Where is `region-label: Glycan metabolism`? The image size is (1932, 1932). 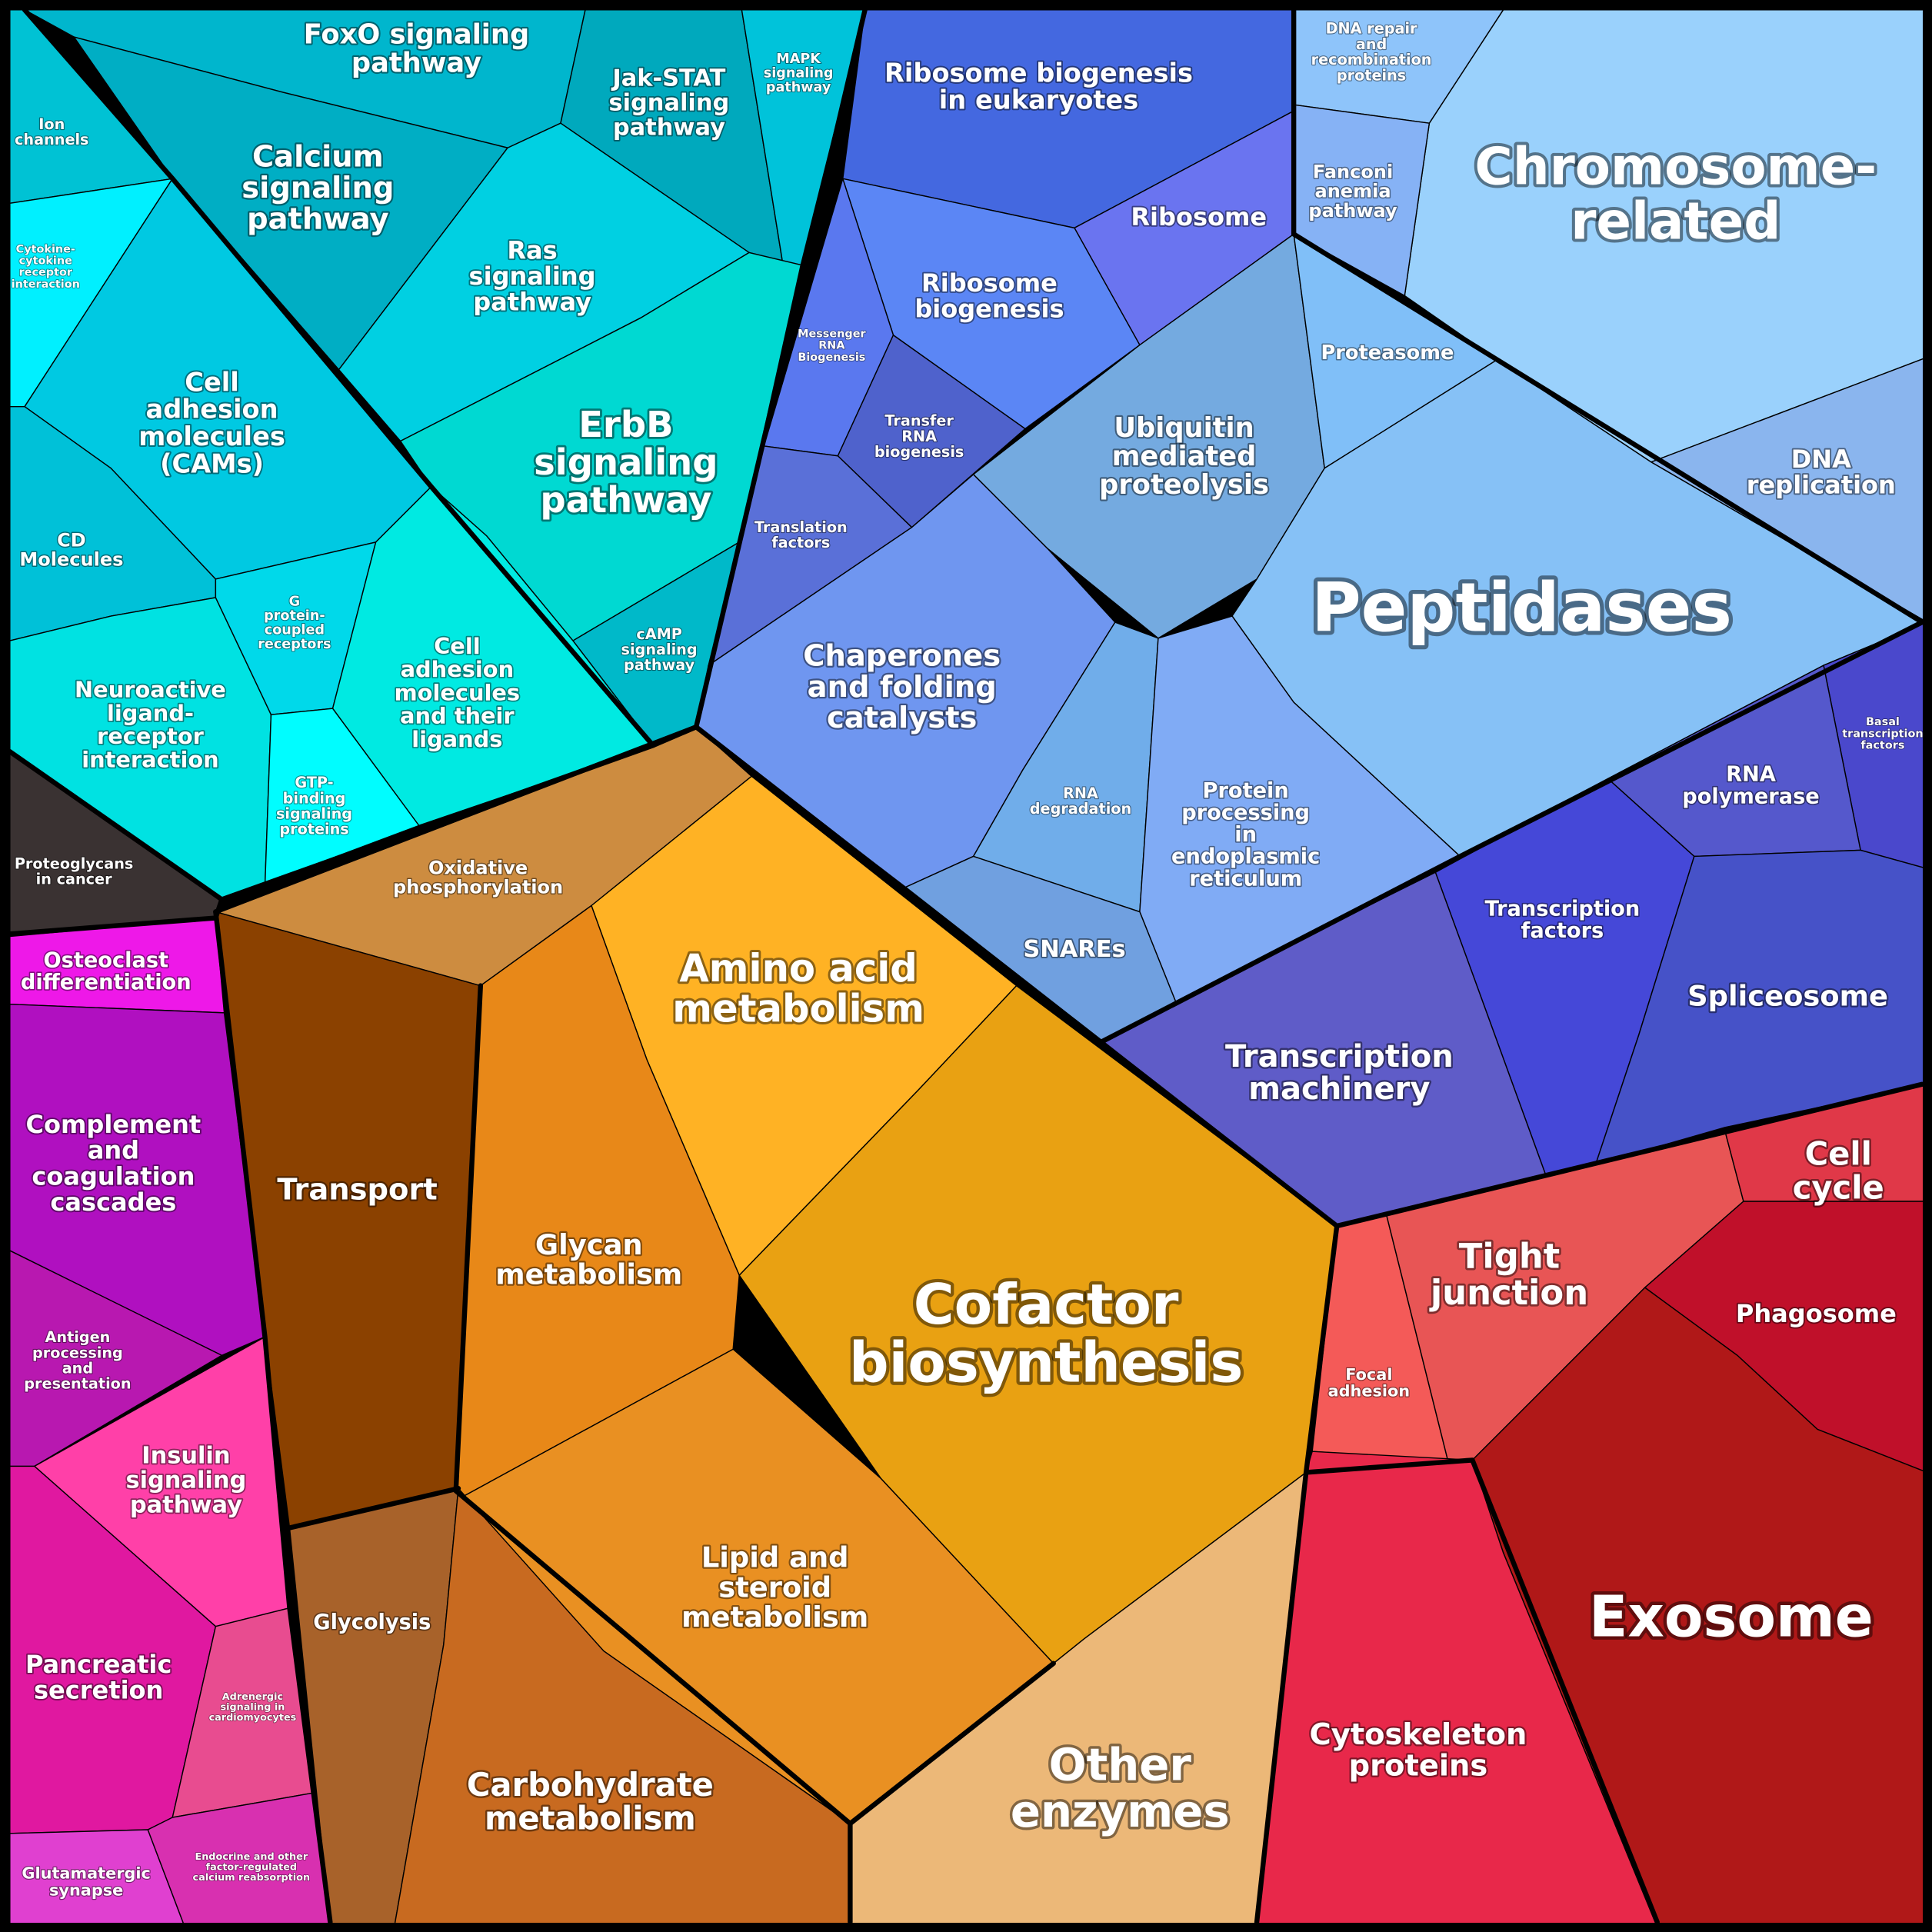
region-label: Glycan metabolism is located at coordinates (588, 1259).